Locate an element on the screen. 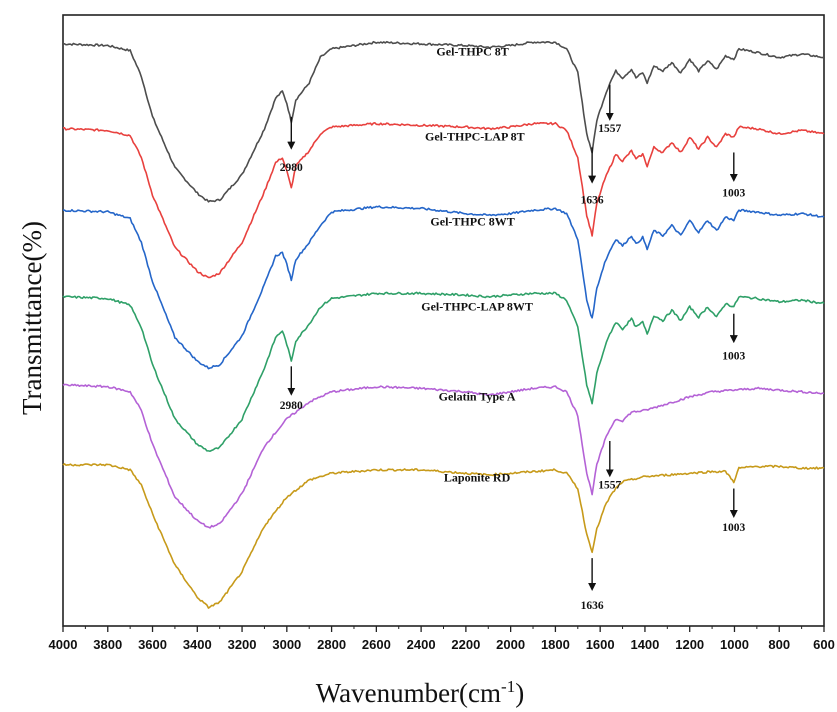  x-axis-title-superscript: -1 is located at coordinates (508, 686).